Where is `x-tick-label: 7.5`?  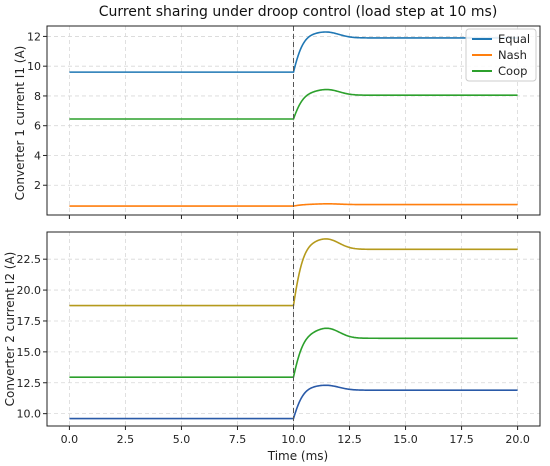 x-tick-label: 7.5 is located at coordinates (238, 439).